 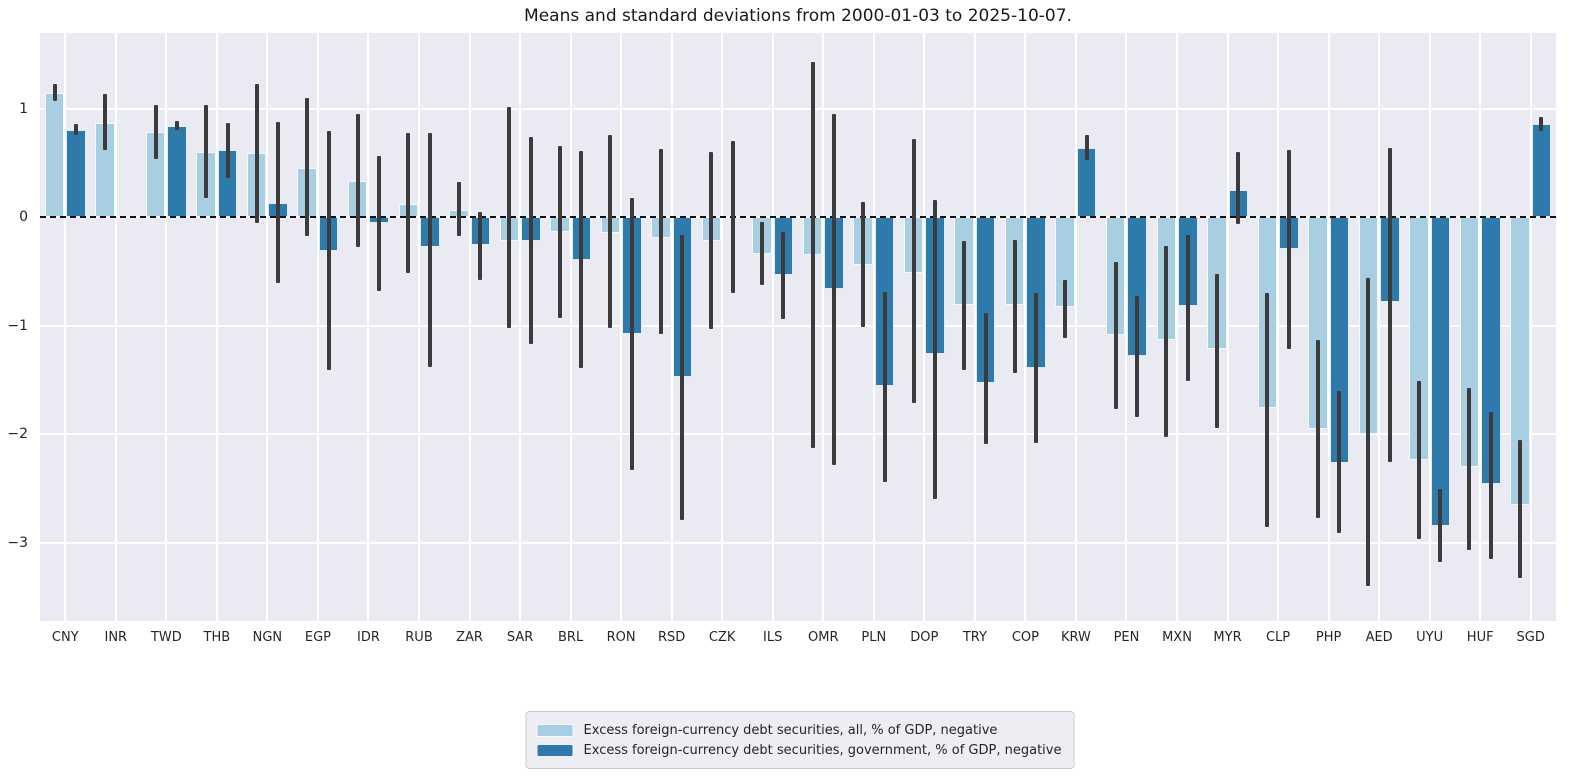 What do you see at coordinates (1166, 341) in the screenshot?
I see `error-bar-all-mxn` at bounding box center [1166, 341].